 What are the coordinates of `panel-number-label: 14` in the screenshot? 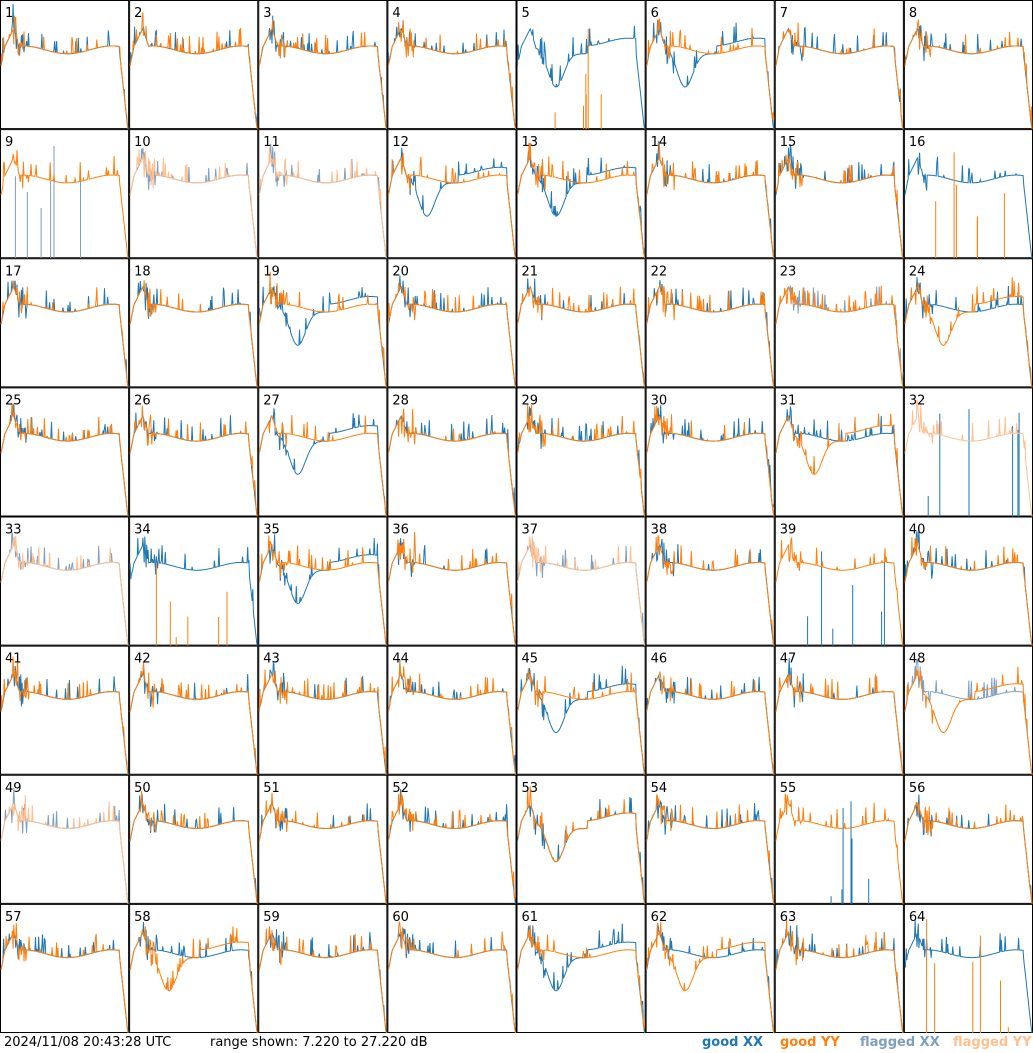 It's located at (659, 142).